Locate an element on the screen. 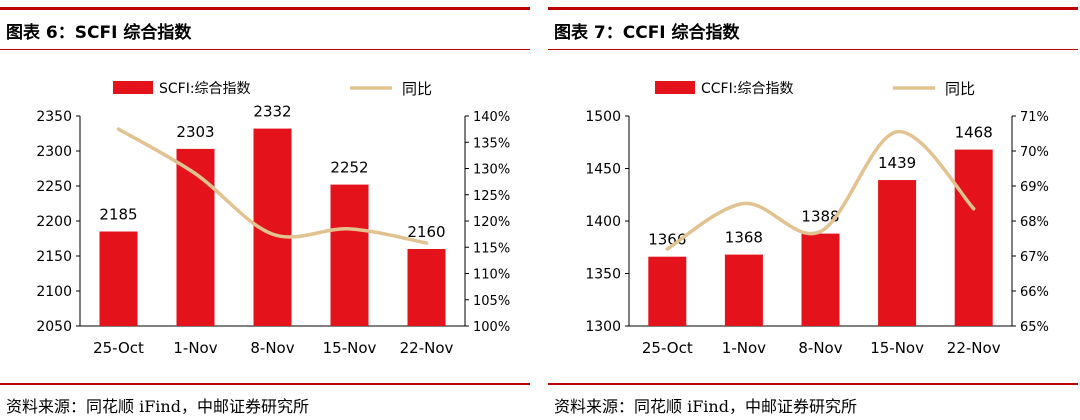 This screenshot has width=1080, height=420. bar-value-label: 2185 is located at coordinates (118, 215).